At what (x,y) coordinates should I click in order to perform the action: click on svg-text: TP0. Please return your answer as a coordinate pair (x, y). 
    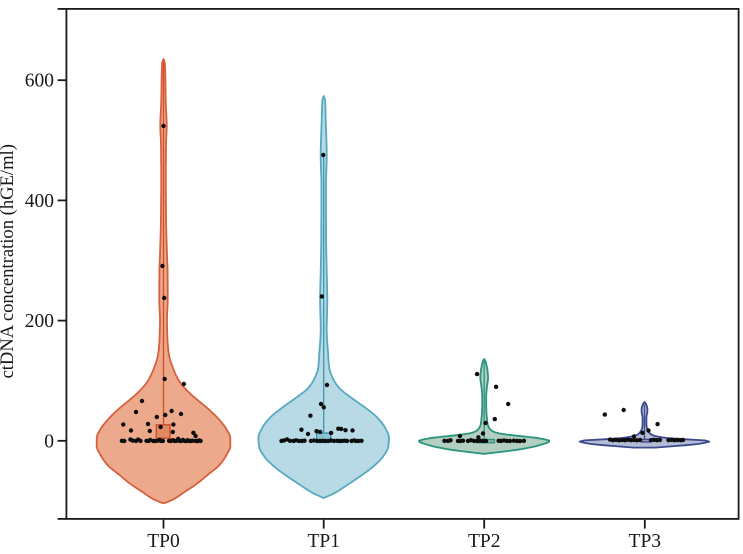
    Looking at the image, I should click on (163, 541).